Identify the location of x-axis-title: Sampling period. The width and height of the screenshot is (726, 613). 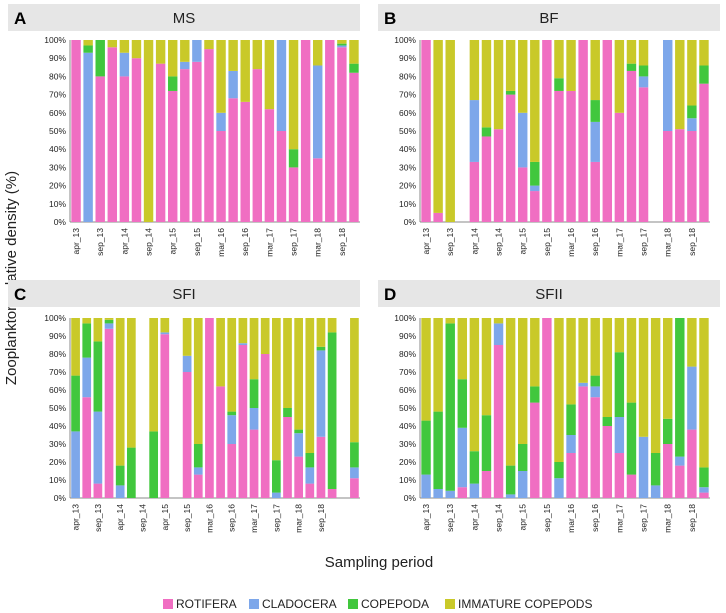
(379, 562).